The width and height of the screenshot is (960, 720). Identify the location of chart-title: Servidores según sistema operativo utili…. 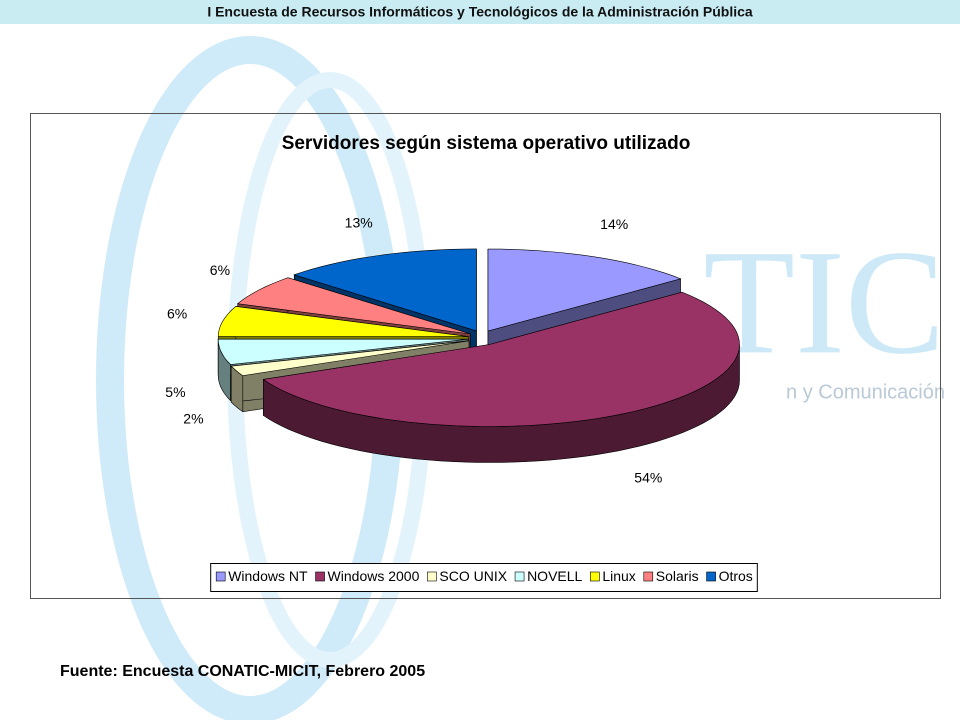
(486, 143).